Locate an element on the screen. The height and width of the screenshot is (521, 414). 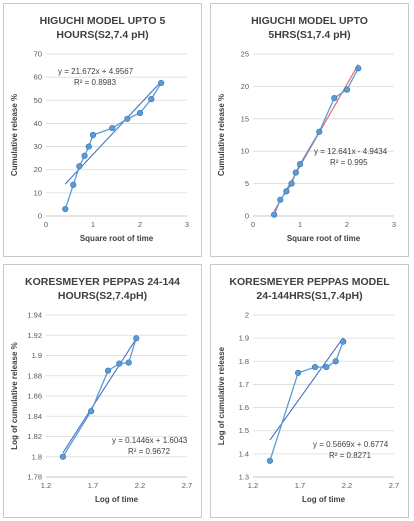
y-tick-label: 0 is located at coordinates (40, 216).